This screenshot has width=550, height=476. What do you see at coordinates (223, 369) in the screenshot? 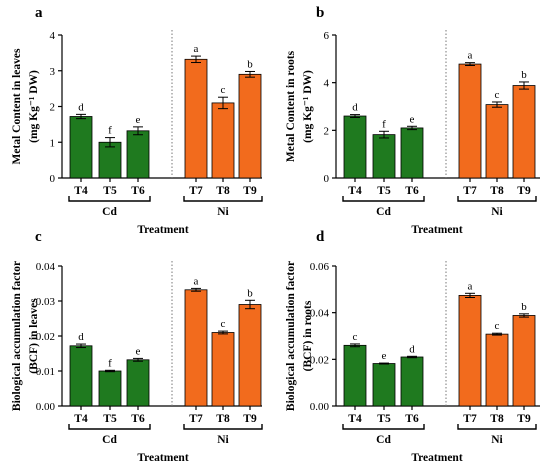
I see `bar-T8` at bounding box center [223, 369].